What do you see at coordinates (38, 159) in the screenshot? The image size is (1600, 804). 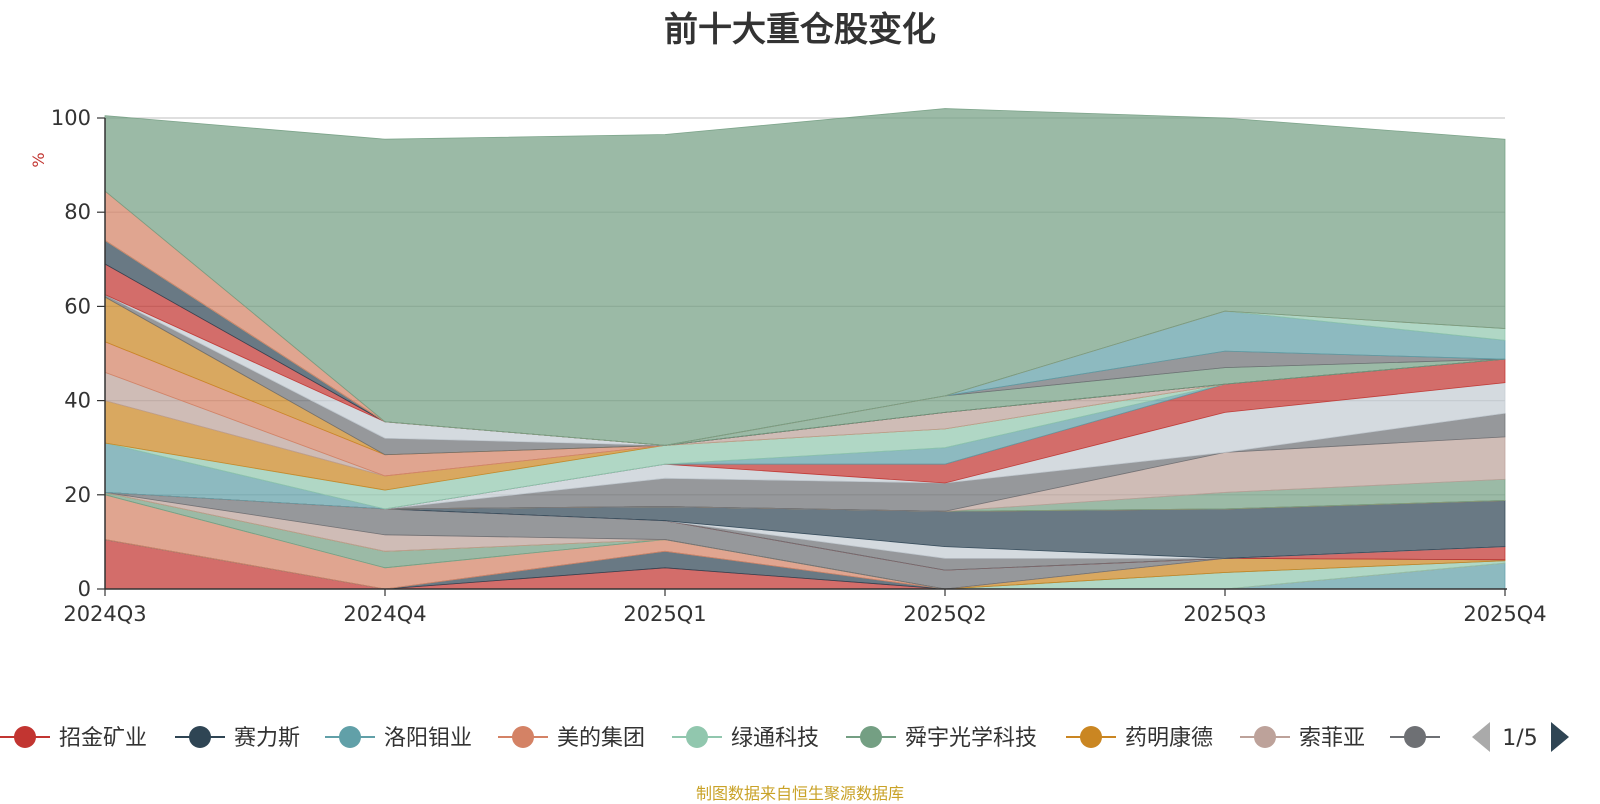 I see `y-axis-unit-label: %` at bounding box center [38, 159].